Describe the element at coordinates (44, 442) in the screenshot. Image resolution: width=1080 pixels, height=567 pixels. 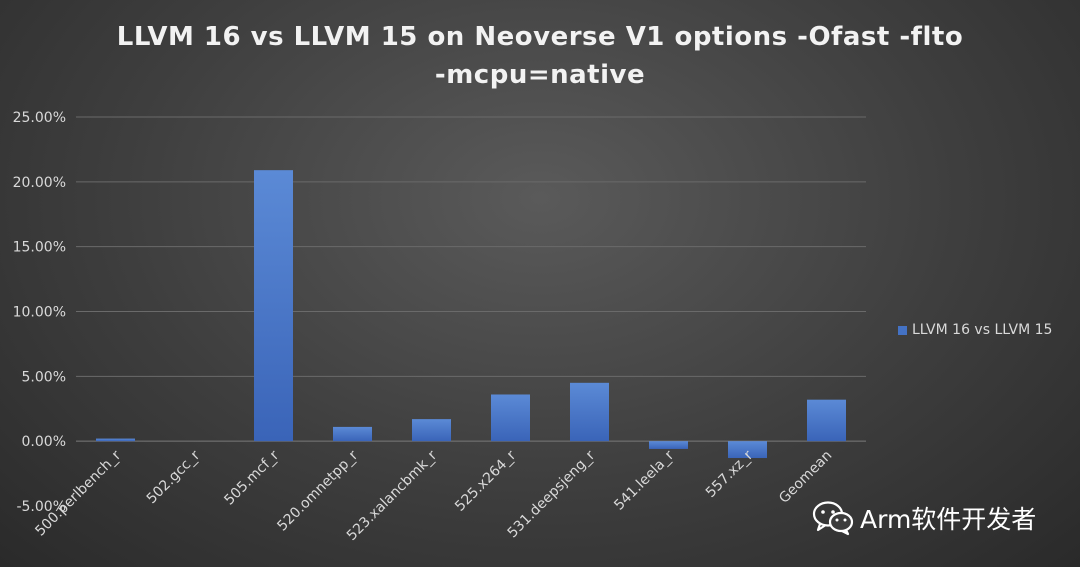
I see `y-tick-label: 0.00%` at that location.